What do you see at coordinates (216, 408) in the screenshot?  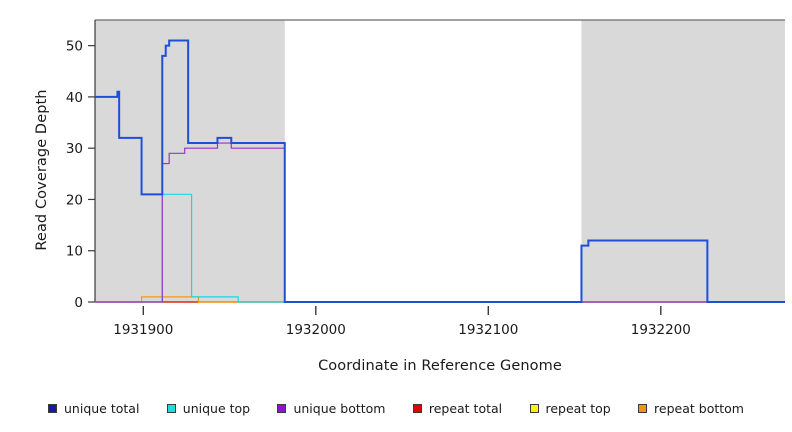 I see `legend-label: unique top` at bounding box center [216, 408].